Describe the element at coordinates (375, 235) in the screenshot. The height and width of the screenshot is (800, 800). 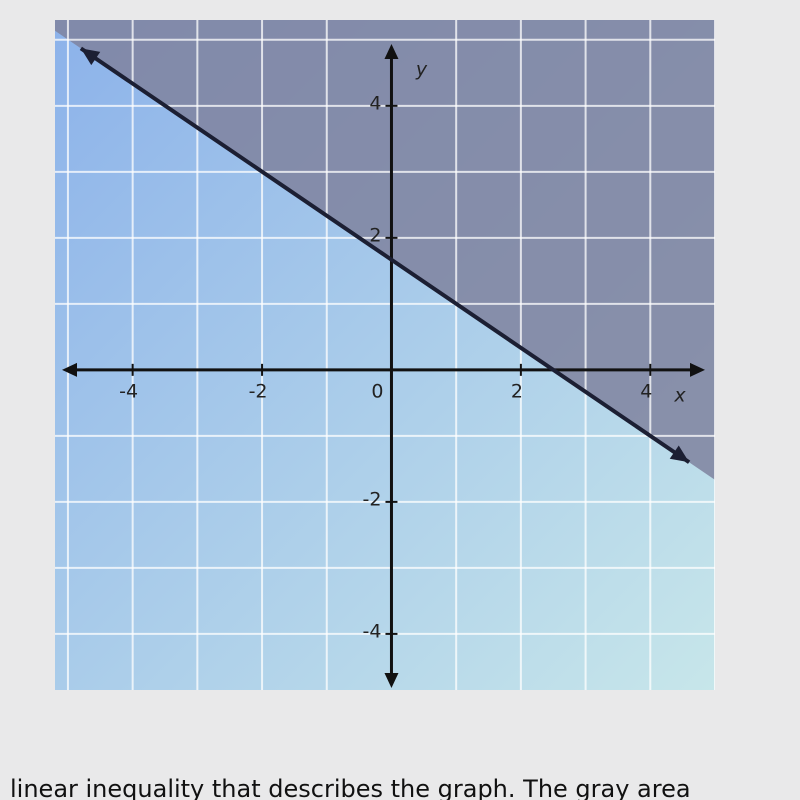
I see `y-tick-label: 2` at that location.